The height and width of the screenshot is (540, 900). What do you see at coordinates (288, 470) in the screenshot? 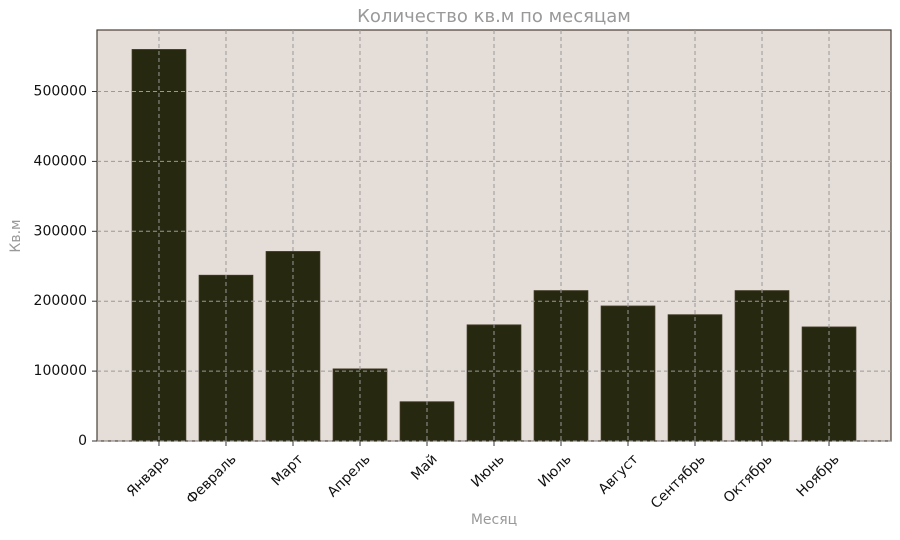
I see `x-tick-label: Март` at bounding box center [288, 470].